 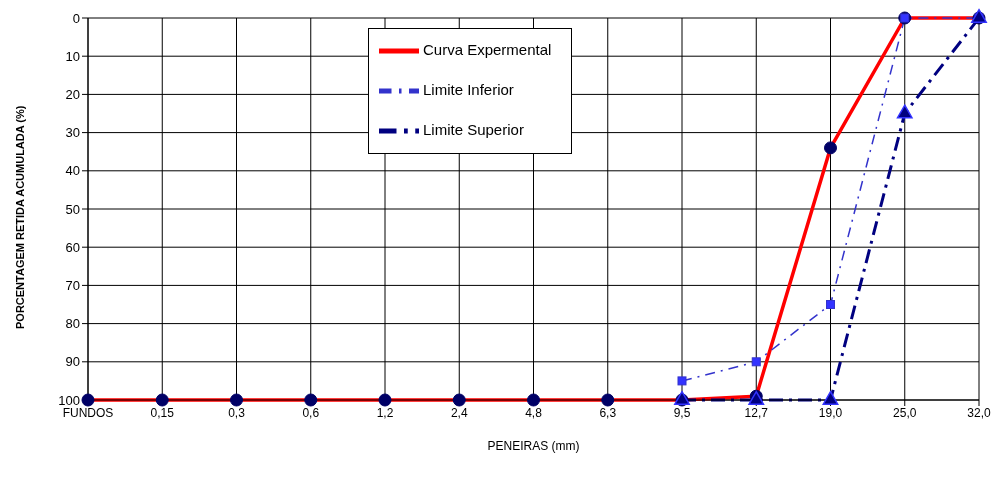 What do you see at coordinates (533, 446) in the screenshot?
I see `x-axis-title: PENEIRAS (mm)` at bounding box center [533, 446].